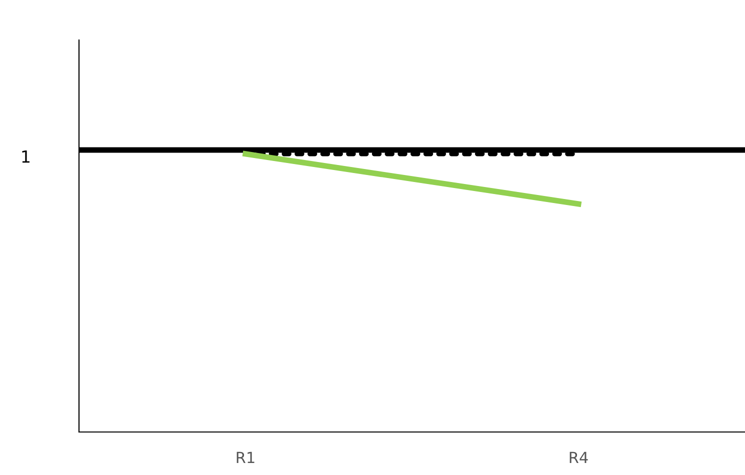 This screenshot has width=745, height=475. What do you see at coordinates (26, 156) in the screenshot?
I see `ref-line-label: 1` at bounding box center [26, 156].